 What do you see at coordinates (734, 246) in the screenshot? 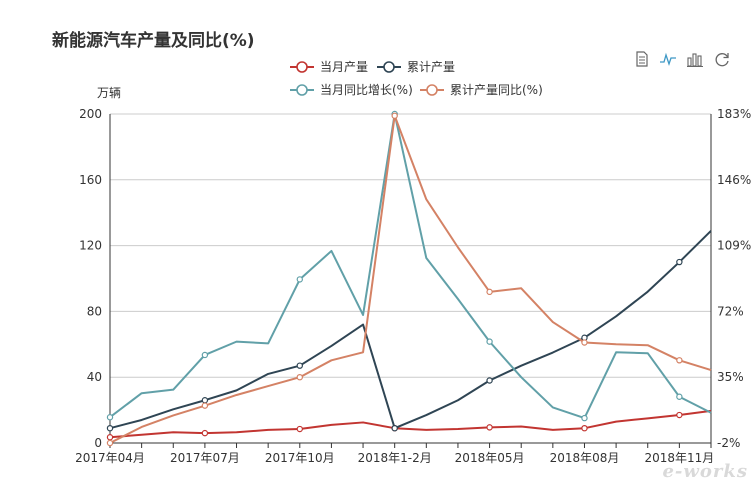
I see `y-right-tick-label: 109%` at bounding box center [734, 246].